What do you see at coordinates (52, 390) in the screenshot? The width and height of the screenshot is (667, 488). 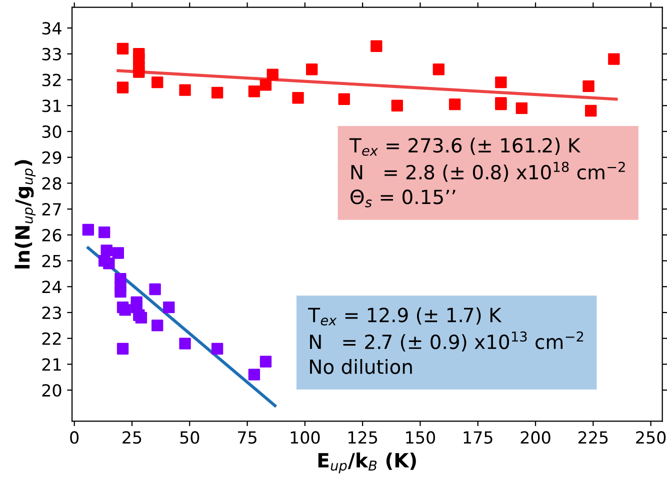 I see `y-tick-label: 20` at bounding box center [52, 390].